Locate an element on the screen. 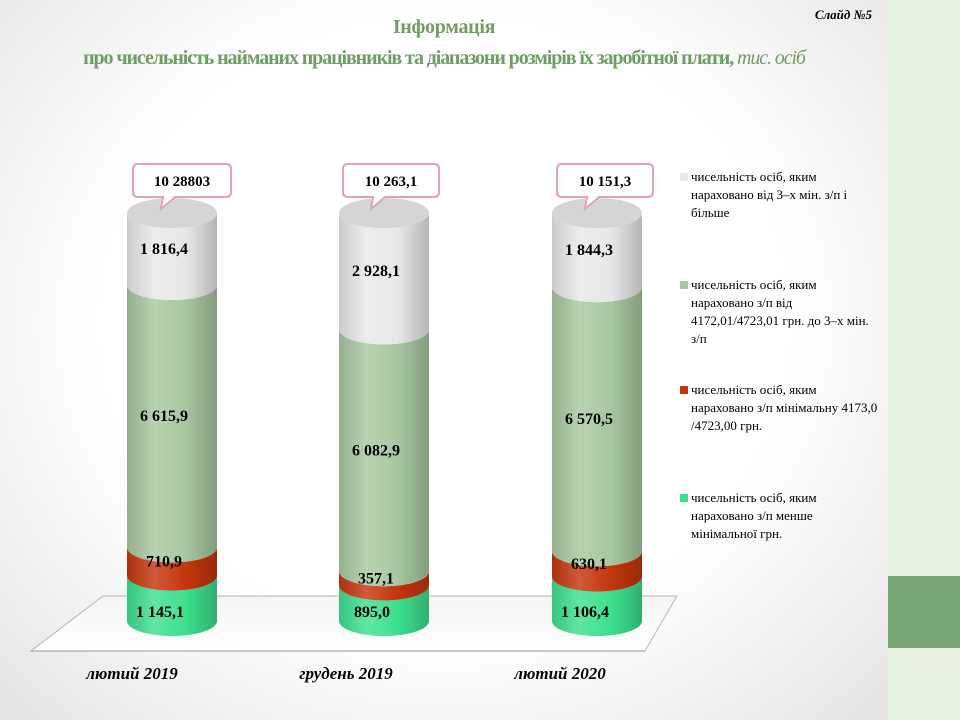  bar-1-top-cap is located at coordinates (172, 213).